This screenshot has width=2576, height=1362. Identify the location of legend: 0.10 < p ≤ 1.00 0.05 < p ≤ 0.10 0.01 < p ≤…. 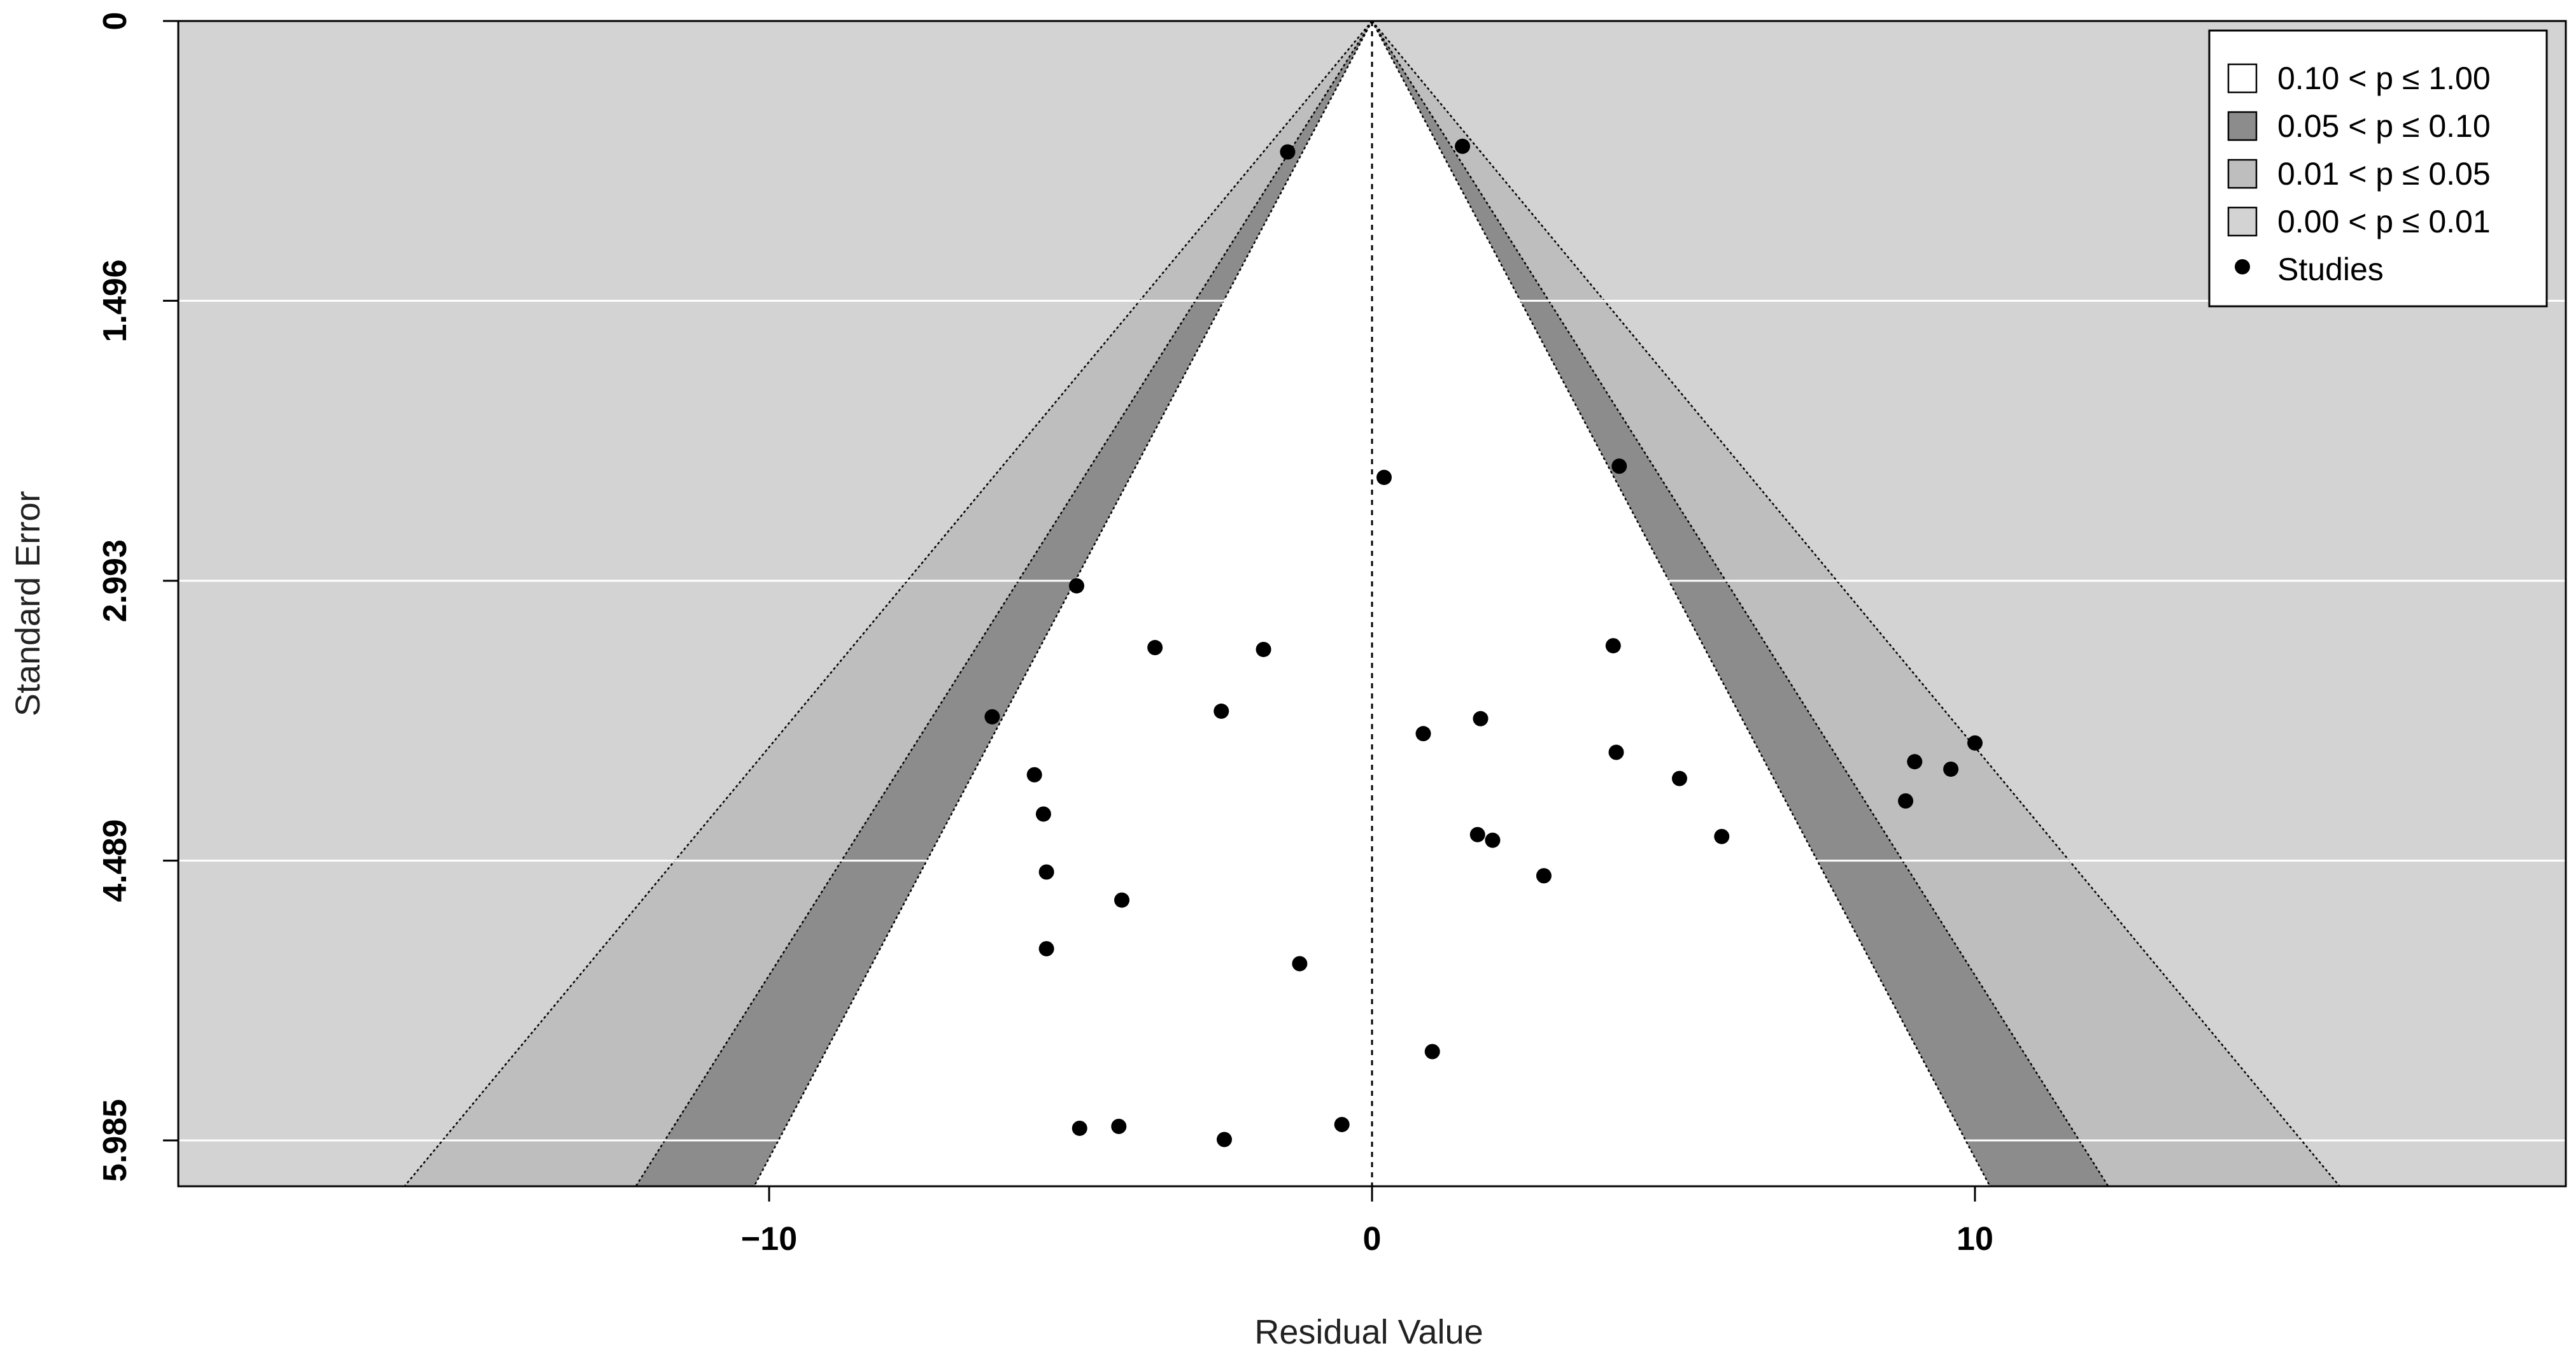
(2378, 168).